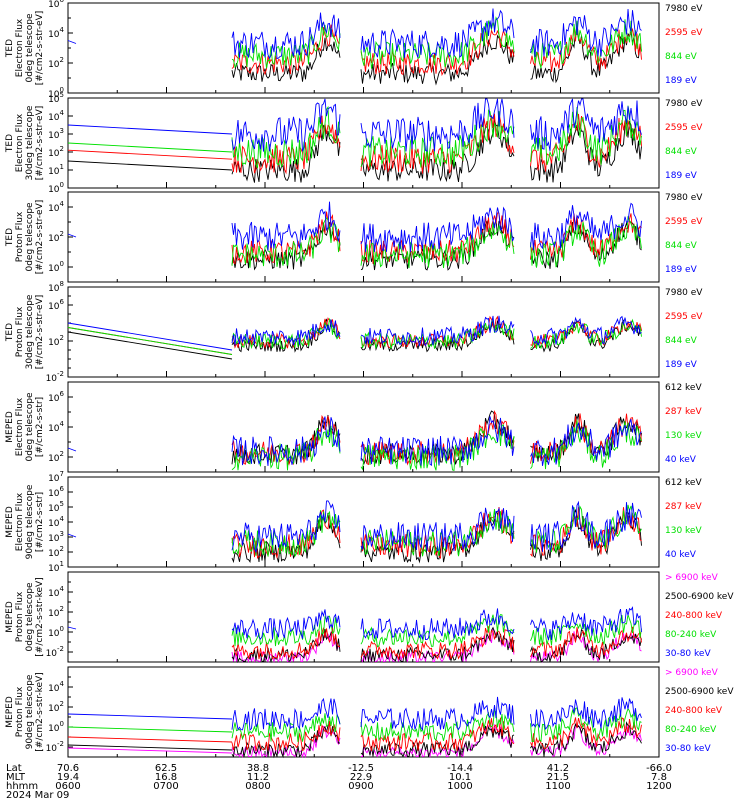 The image size is (750, 800). I want to click on footer-hhmm-value: 0900, so click(360, 786).